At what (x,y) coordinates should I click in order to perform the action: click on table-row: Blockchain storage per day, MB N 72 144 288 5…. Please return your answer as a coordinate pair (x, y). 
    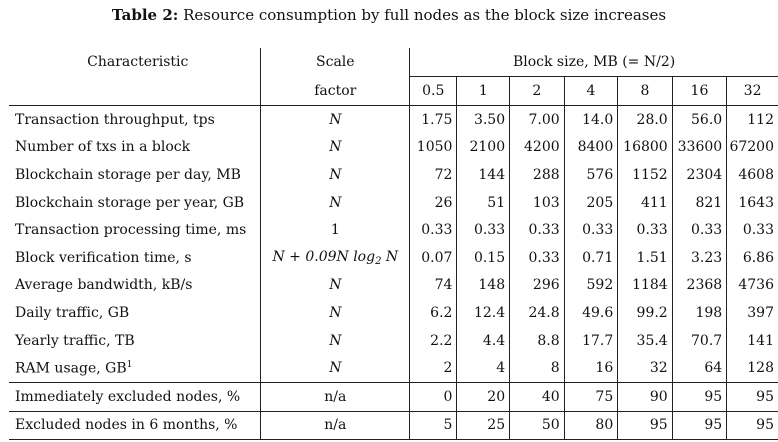
    Looking at the image, I should click on (393, 175).